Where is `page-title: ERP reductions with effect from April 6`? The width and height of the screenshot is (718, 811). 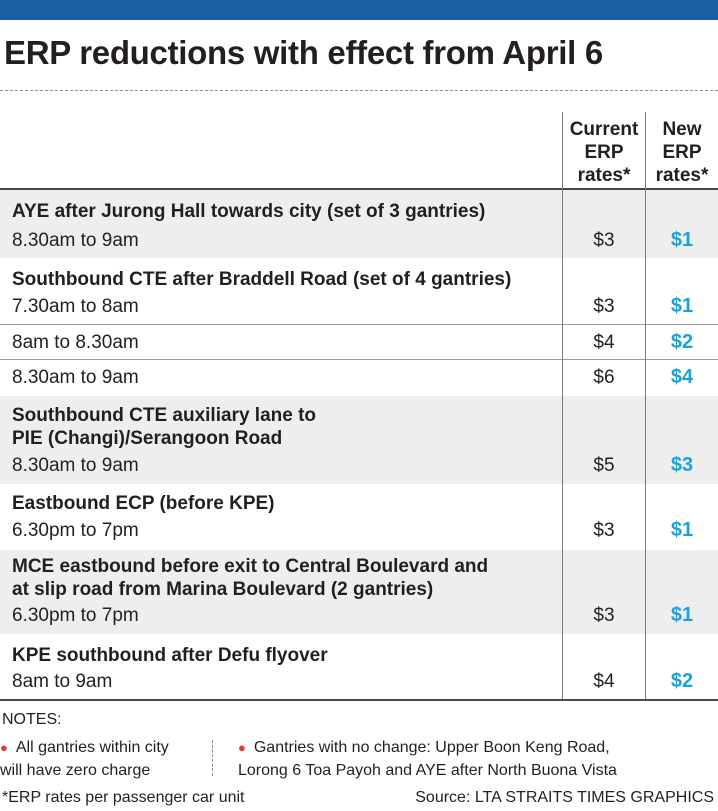 page-title: ERP reductions with effect from April 6 is located at coordinates (303, 52).